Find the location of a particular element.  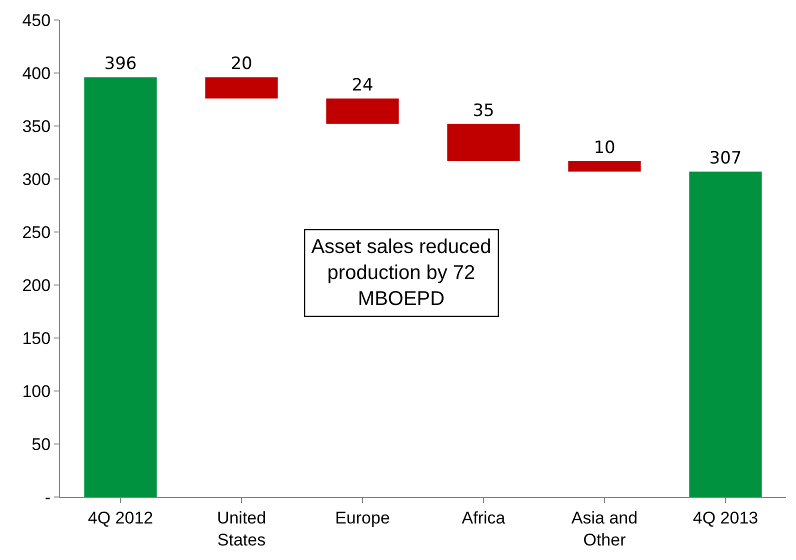

data-label: 10 is located at coordinates (605, 148).